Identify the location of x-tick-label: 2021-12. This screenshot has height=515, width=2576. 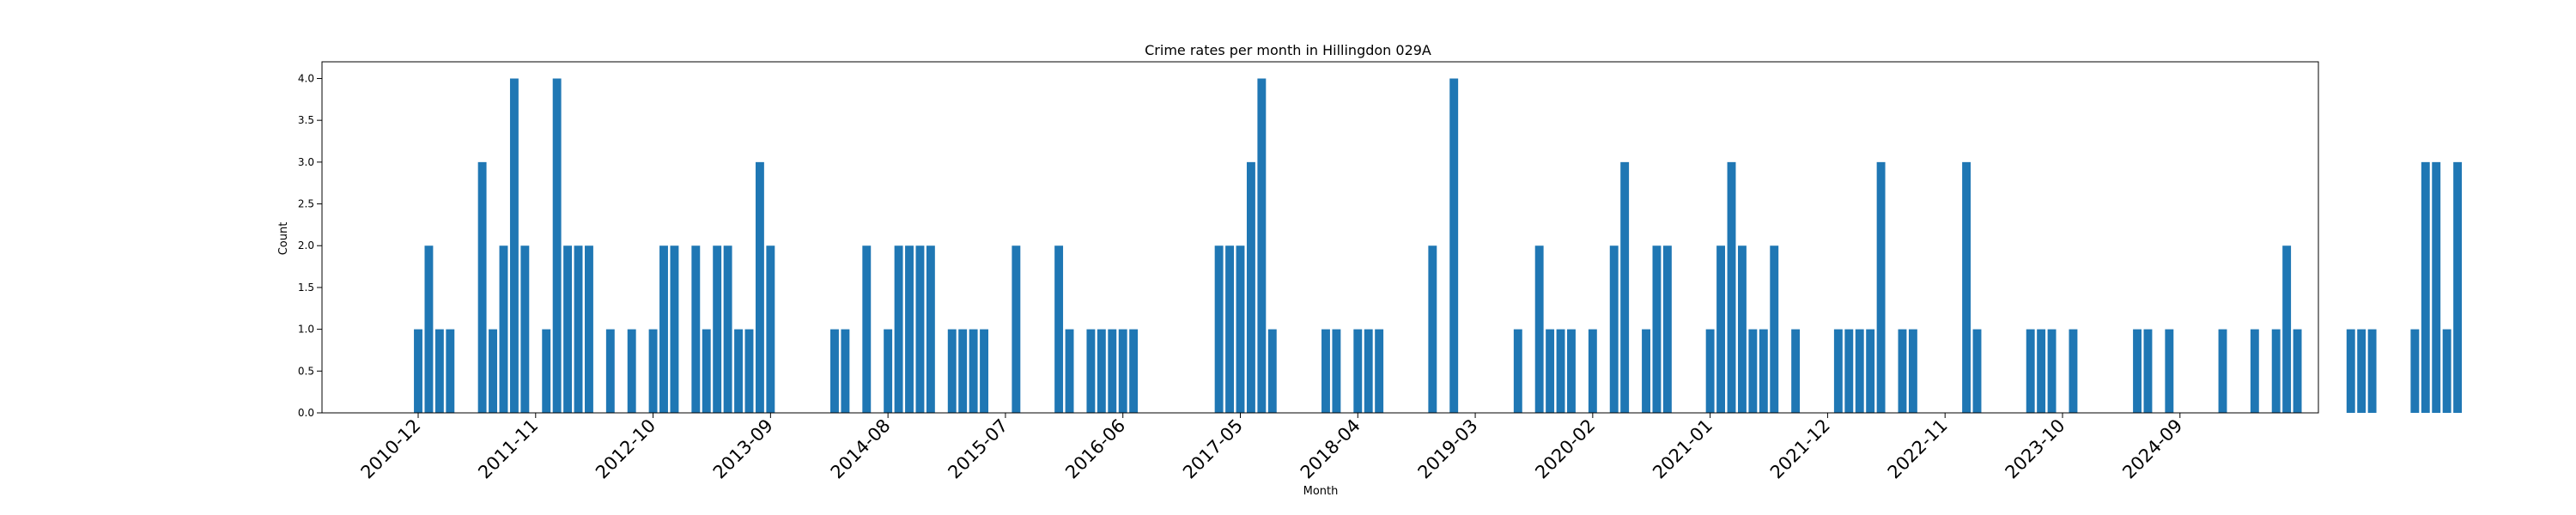
(1800, 449).